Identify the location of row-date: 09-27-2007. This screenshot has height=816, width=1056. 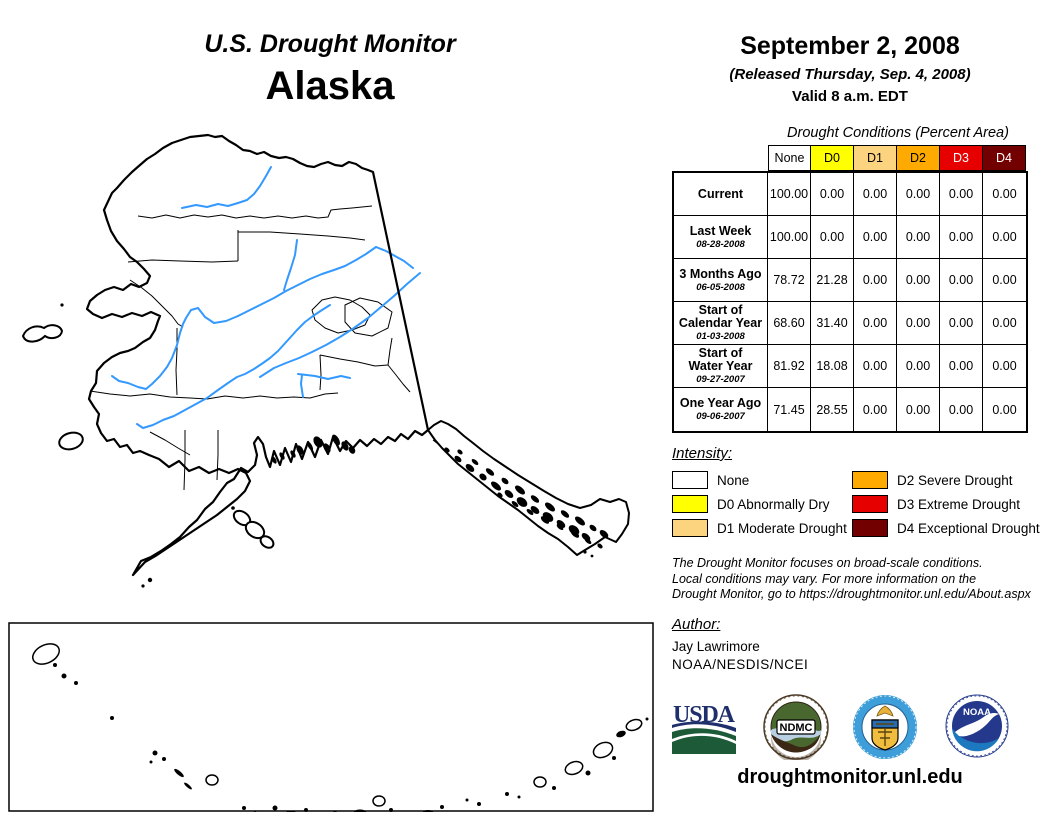
(720, 379).